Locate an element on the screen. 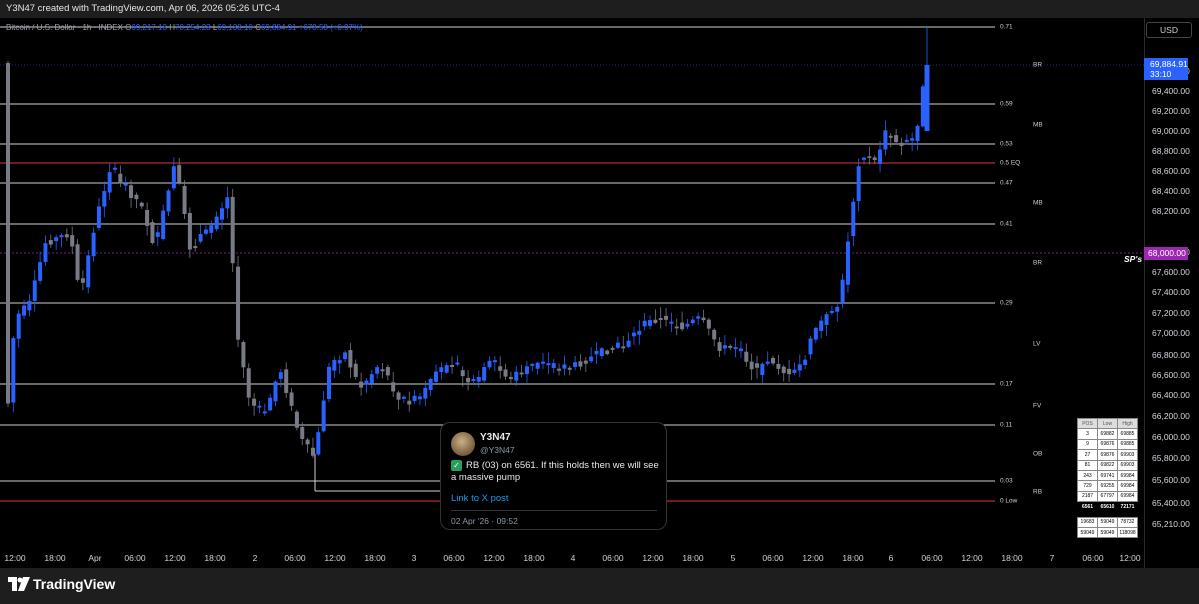 The width and height of the screenshot is (1199, 604). price-axis-label: 69,400.00 is located at coordinates (1171, 91).